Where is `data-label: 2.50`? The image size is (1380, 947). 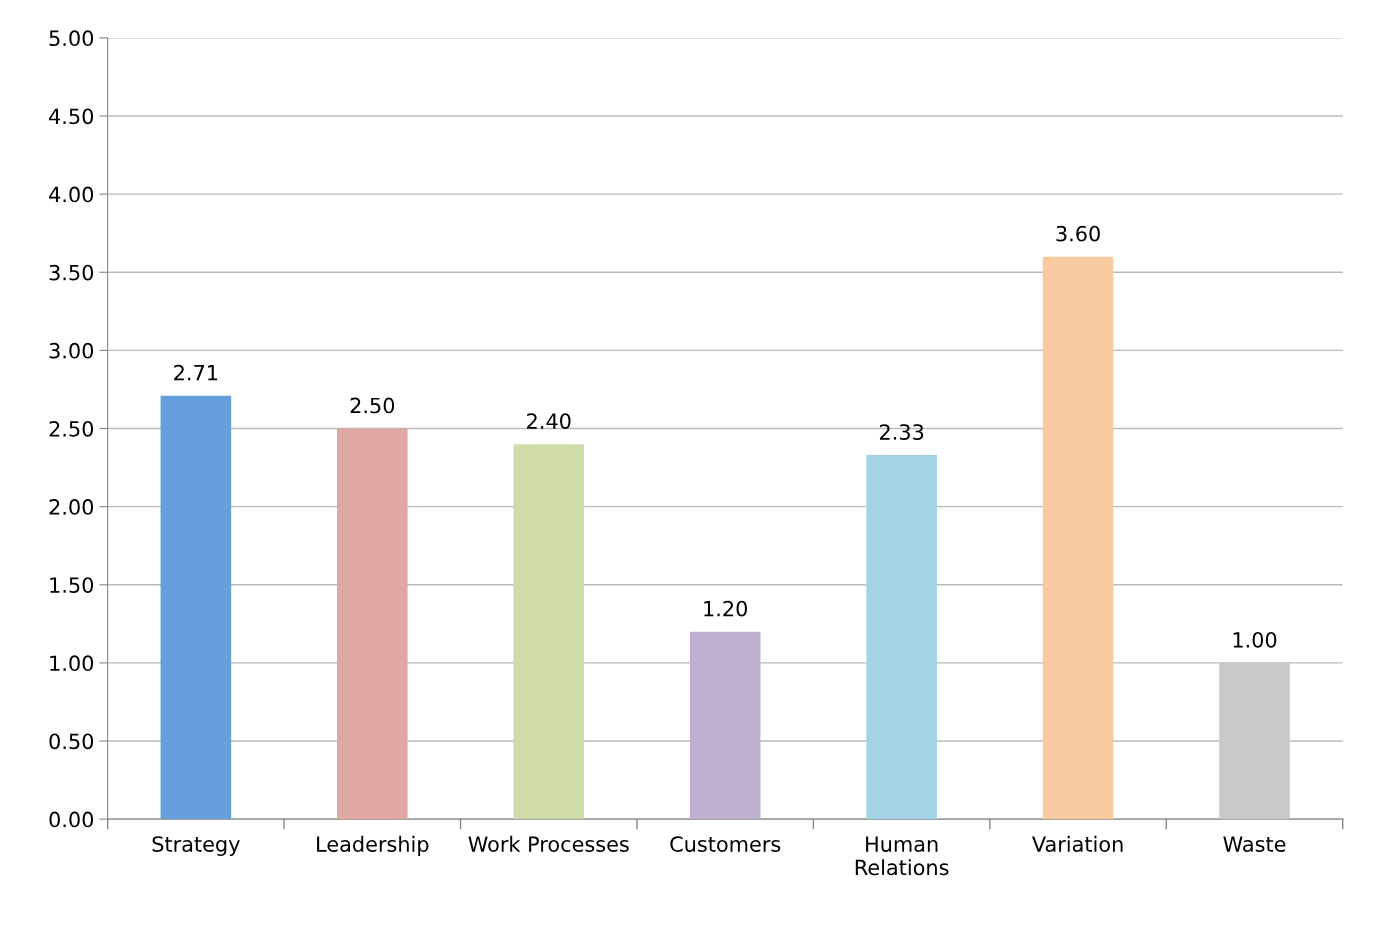 data-label: 2.50 is located at coordinates (372, 405).